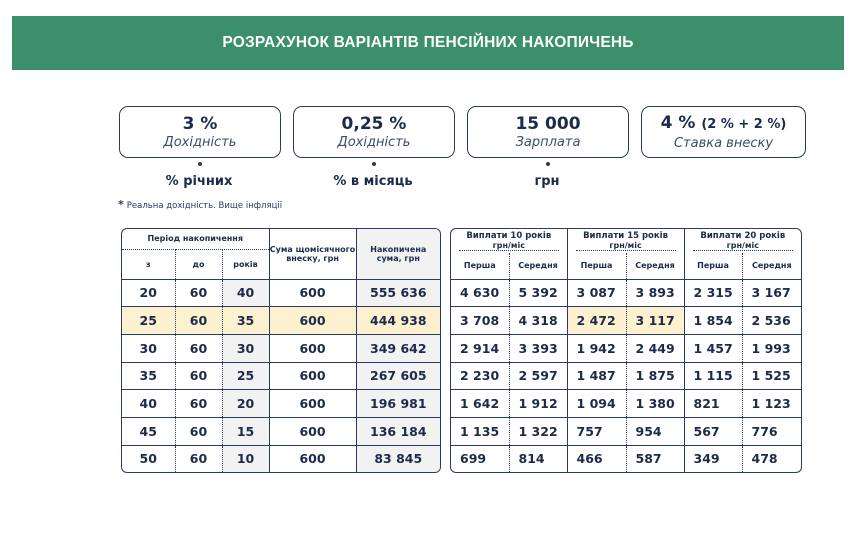  I want to click on cell: 2 597, so click(538, 375).